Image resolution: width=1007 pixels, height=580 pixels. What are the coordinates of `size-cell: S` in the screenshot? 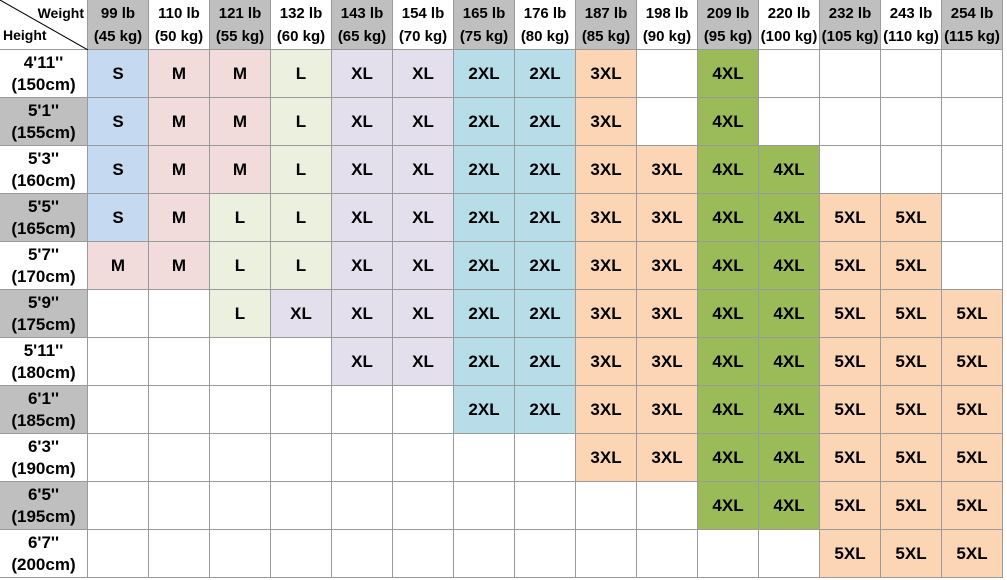 It's located at (118, 74).